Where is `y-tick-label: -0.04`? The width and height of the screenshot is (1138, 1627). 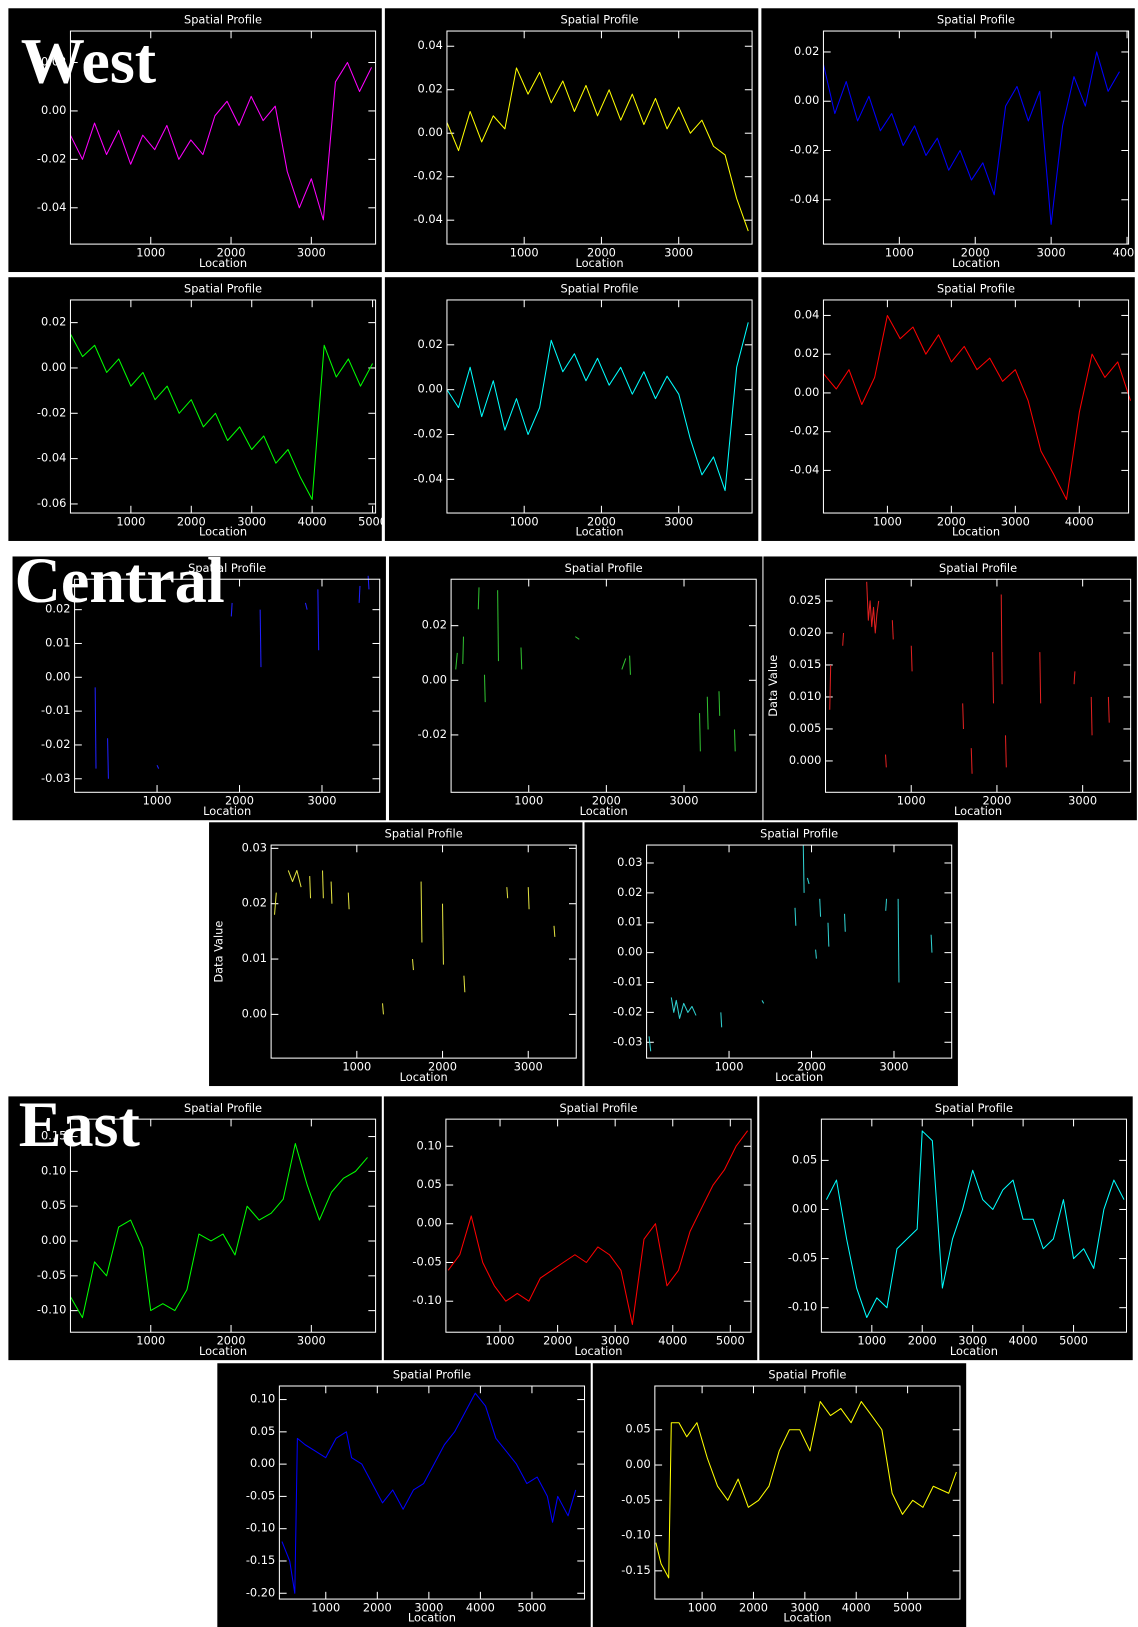
y-tick-label: -0.04 is located at coordinates (427, 478).